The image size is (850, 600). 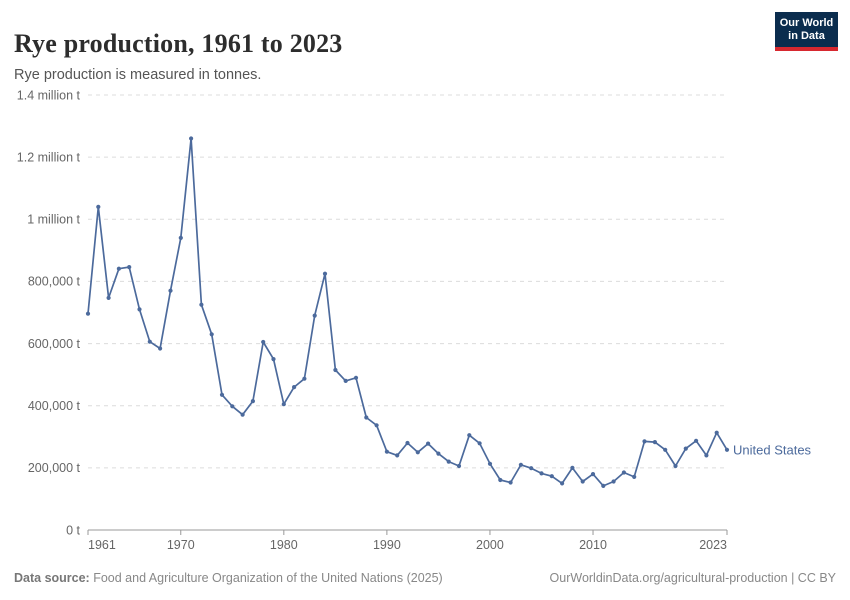 I want to click on y-tick-label: 1.2 million t, so click(x=49, y=157).